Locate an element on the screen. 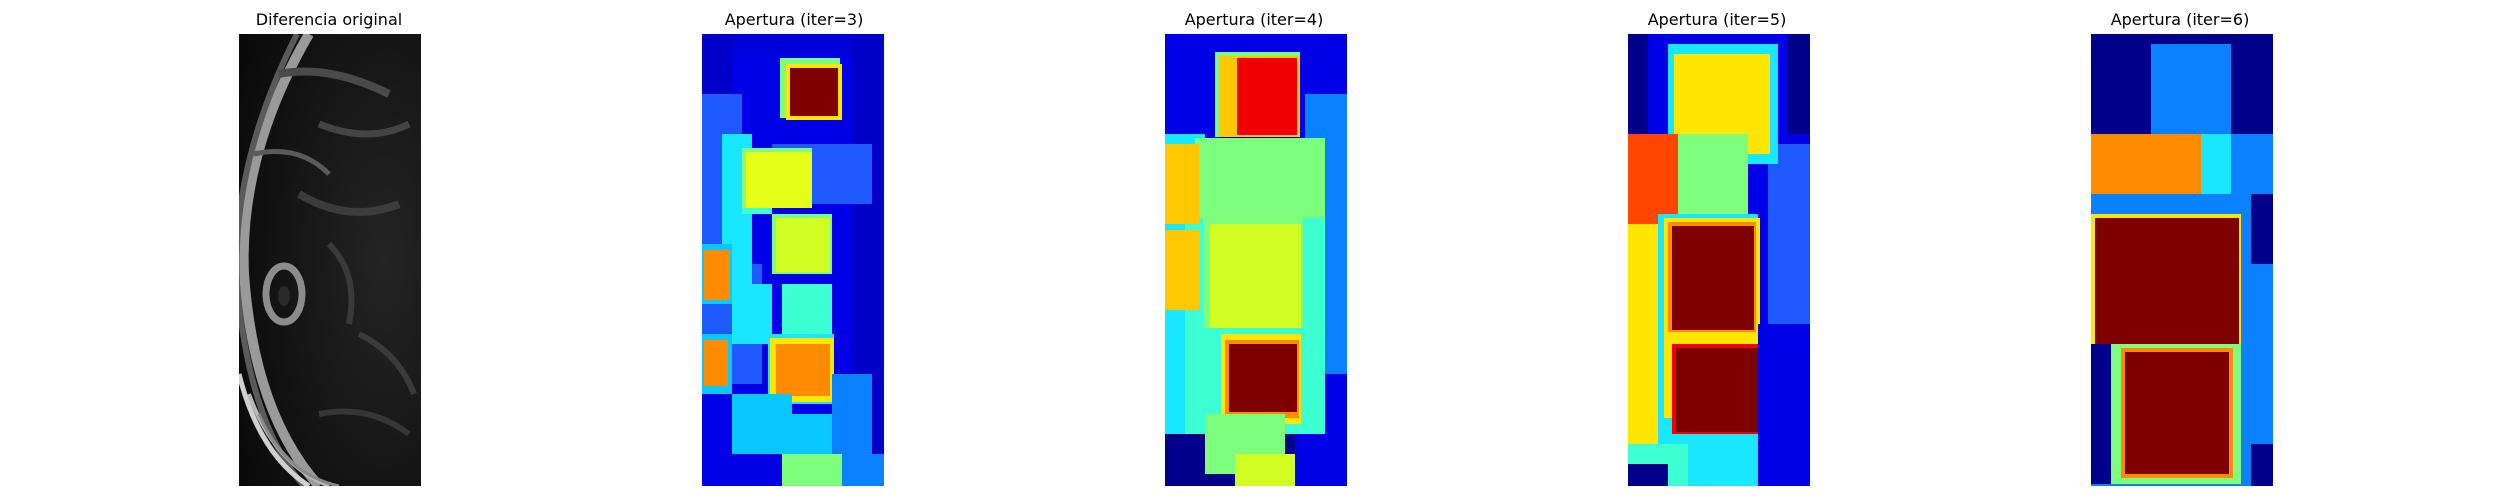  panel-title: Apertura (iter=5) is located at coordinates (1717, 19).